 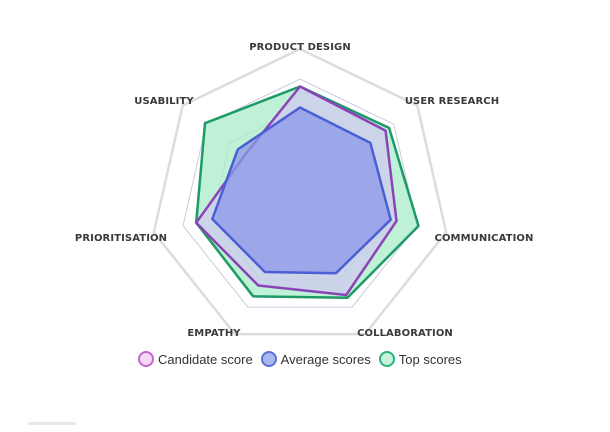 I want to click on legend-item-average-scores: Average scores, so click(x=315, y=359).